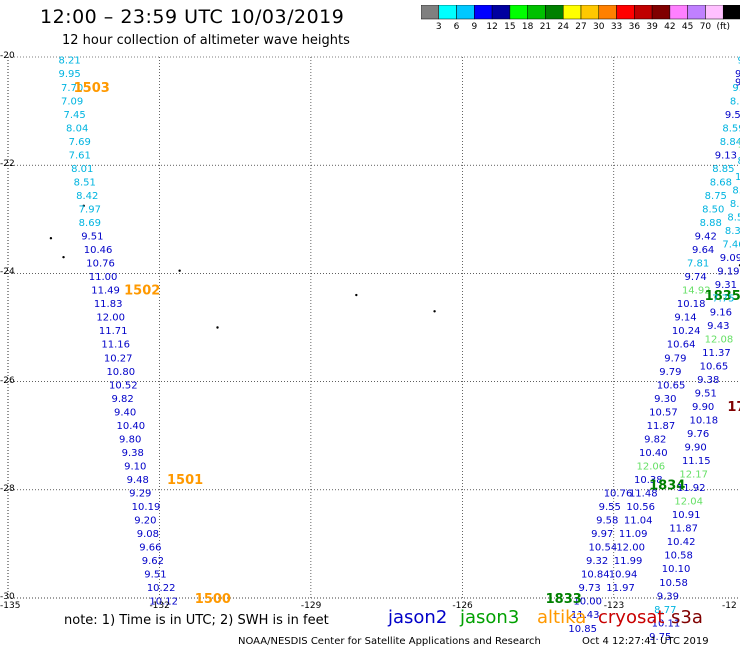 The image size is (740, 650). What do you see at coordinates (120, 372) in the screenshot?
I see `wave-height-value: 10.80` at bounding box center [120, 372].